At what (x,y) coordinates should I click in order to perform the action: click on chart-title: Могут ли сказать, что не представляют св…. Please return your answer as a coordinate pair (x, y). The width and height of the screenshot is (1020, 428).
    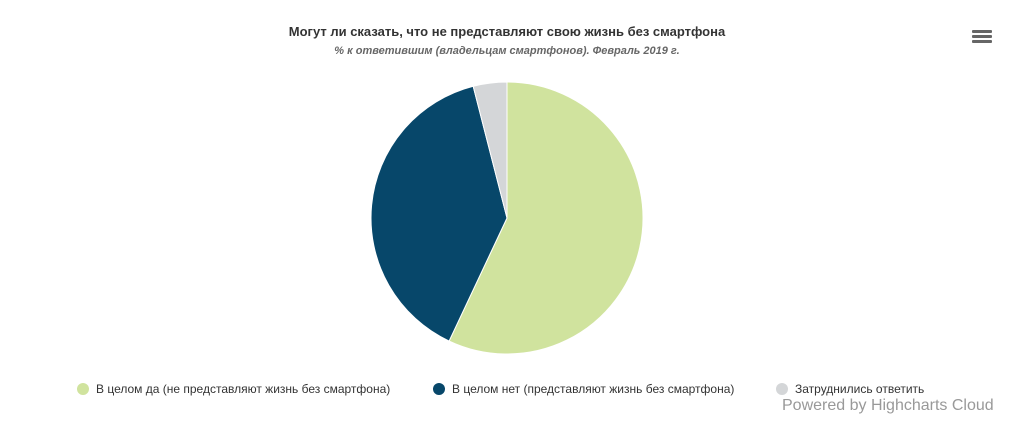
    Looking at the image, I should click on (507, 31).